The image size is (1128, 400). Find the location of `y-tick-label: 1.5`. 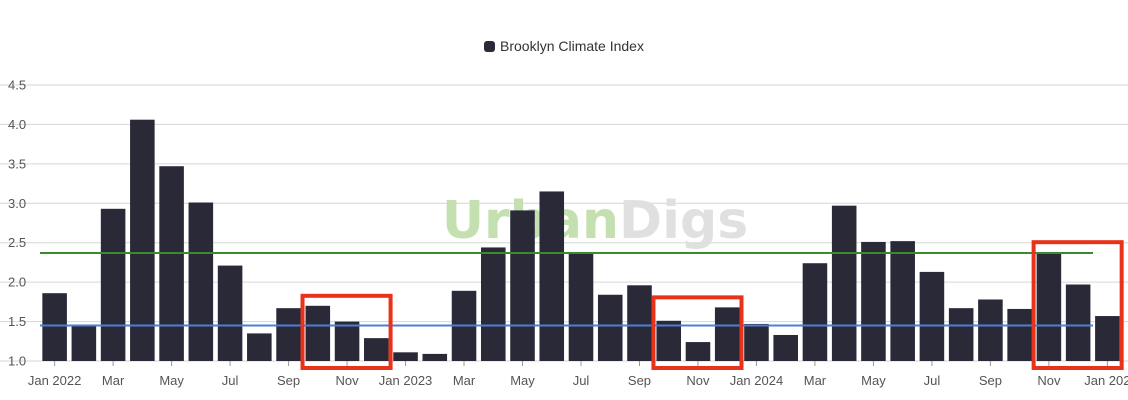

y-tick-label: 1.5 is located at coordinates (17, 321).